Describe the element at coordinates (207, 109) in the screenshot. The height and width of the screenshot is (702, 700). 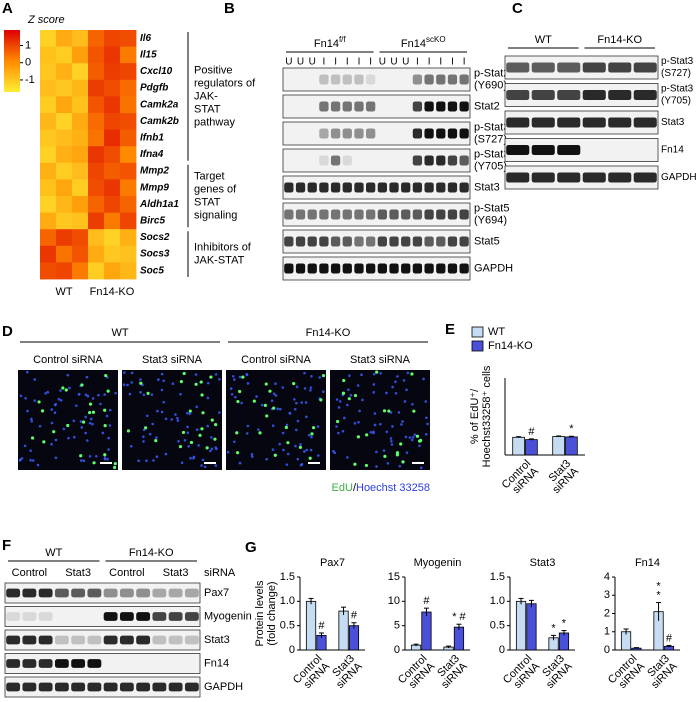
I see `group-label: STAT` at that location.